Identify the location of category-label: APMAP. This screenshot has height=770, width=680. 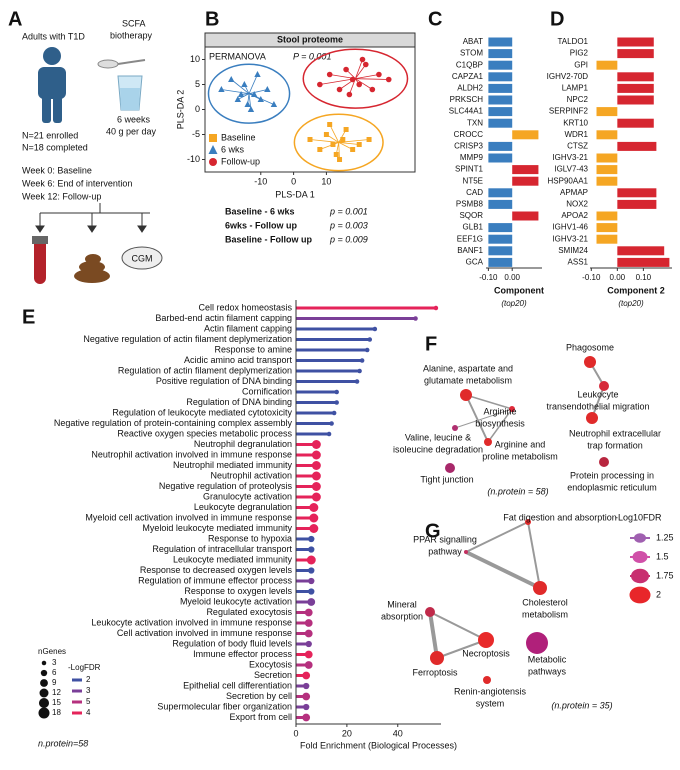
(574, 192).